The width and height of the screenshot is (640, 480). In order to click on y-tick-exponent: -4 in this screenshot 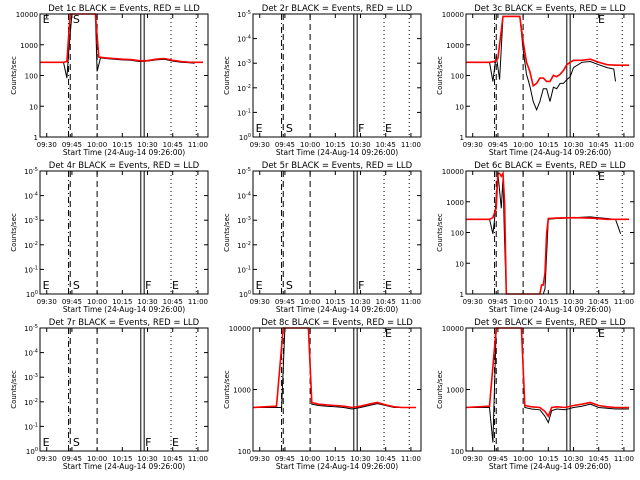, I will do `click(35, 195)`.